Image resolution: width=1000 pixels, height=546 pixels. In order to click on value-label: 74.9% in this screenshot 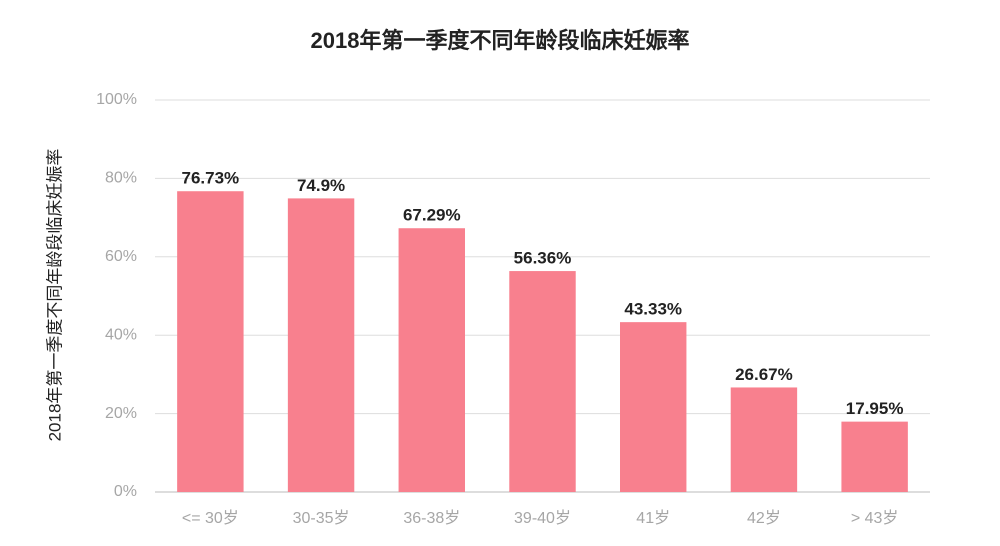, I will do `click(321, 185)`.